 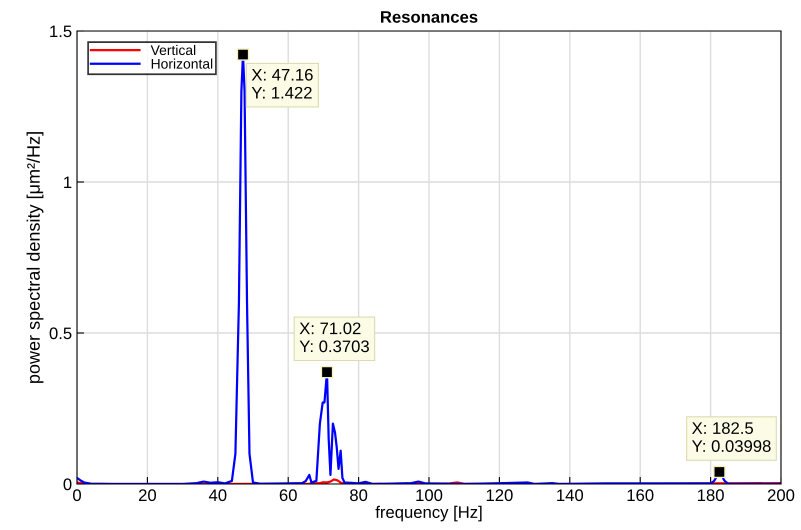 I want to click on x-tick-label: 80, so click(x=359, y=495).